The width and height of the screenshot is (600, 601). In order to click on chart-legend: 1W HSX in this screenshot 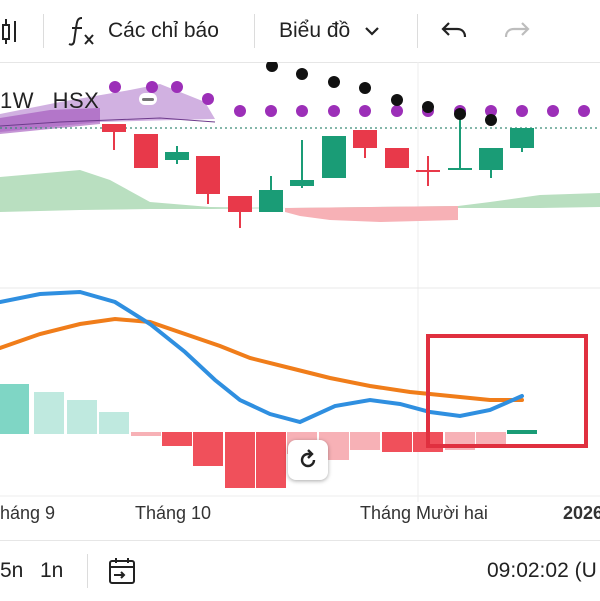, I will do `click(49, 101)`.